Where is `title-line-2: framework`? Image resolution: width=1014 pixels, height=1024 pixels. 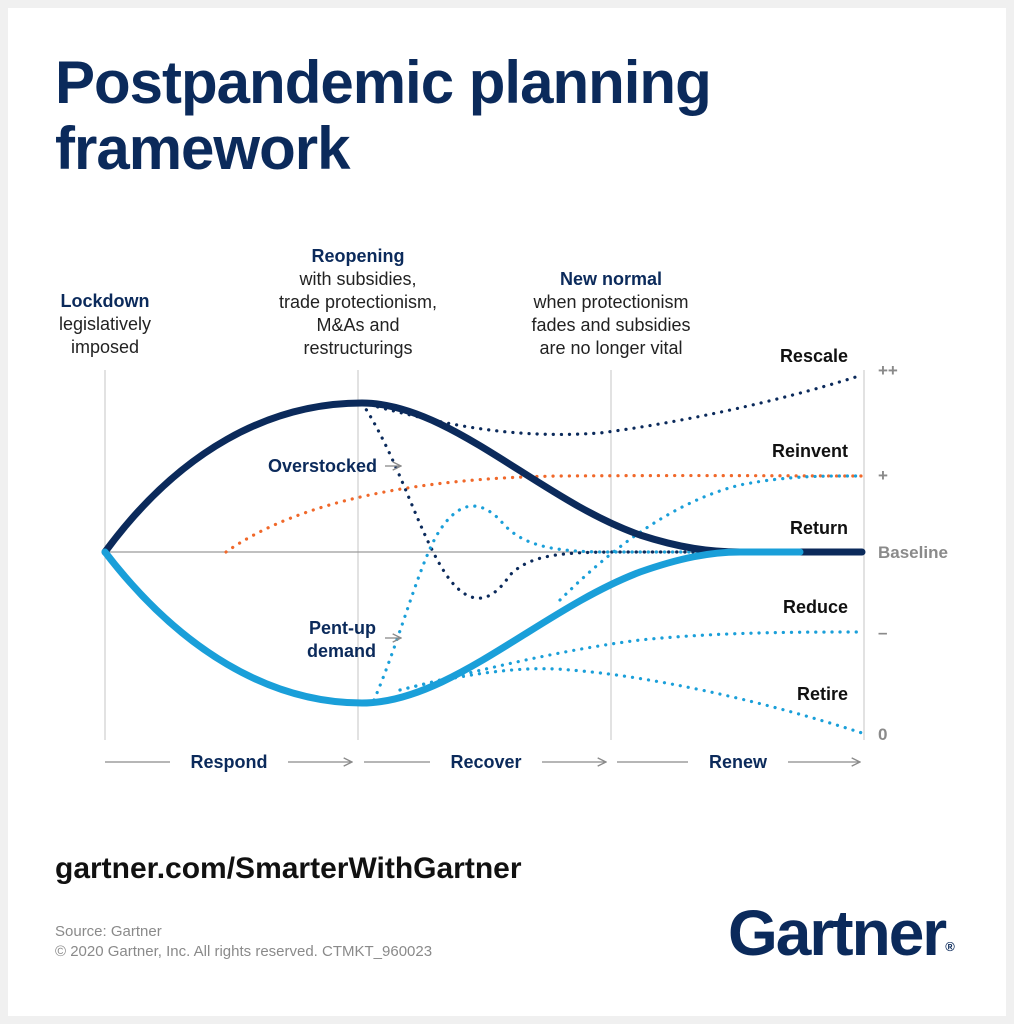
title-line-2: framework is located at coordinates (202, 148).